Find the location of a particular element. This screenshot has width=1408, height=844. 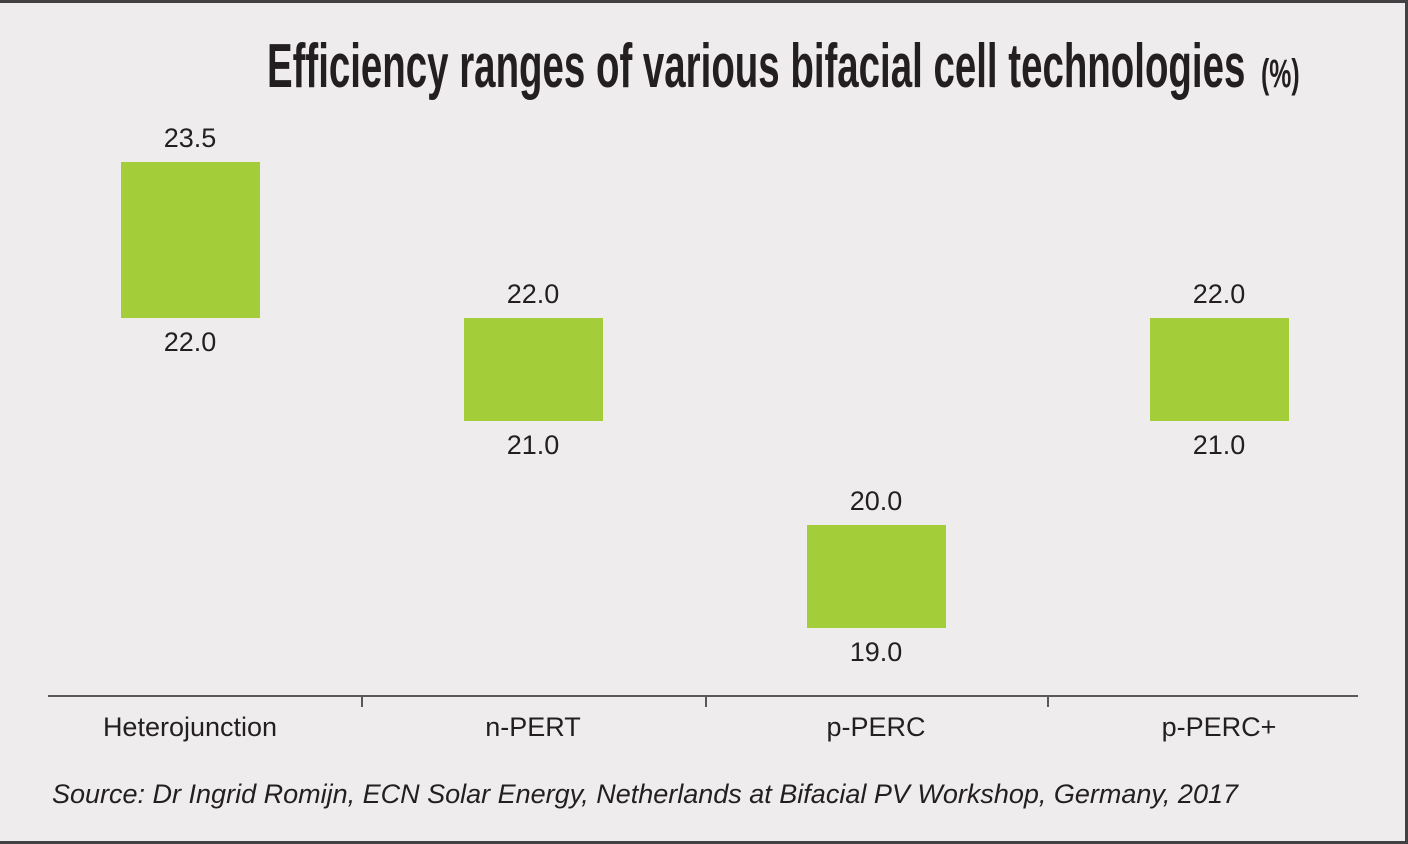

category-label-heterojunction: Heterojunction is located at coordinates (190, 727).